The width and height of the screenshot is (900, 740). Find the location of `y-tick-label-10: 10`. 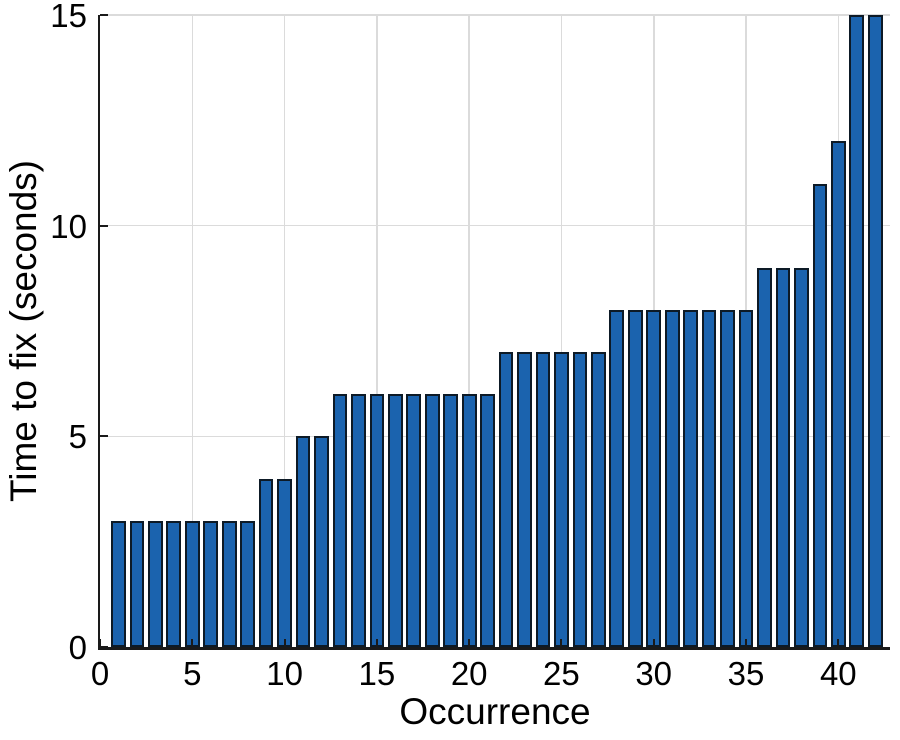

y-tick-label-10: 10 is located at coordinates (68, 226).